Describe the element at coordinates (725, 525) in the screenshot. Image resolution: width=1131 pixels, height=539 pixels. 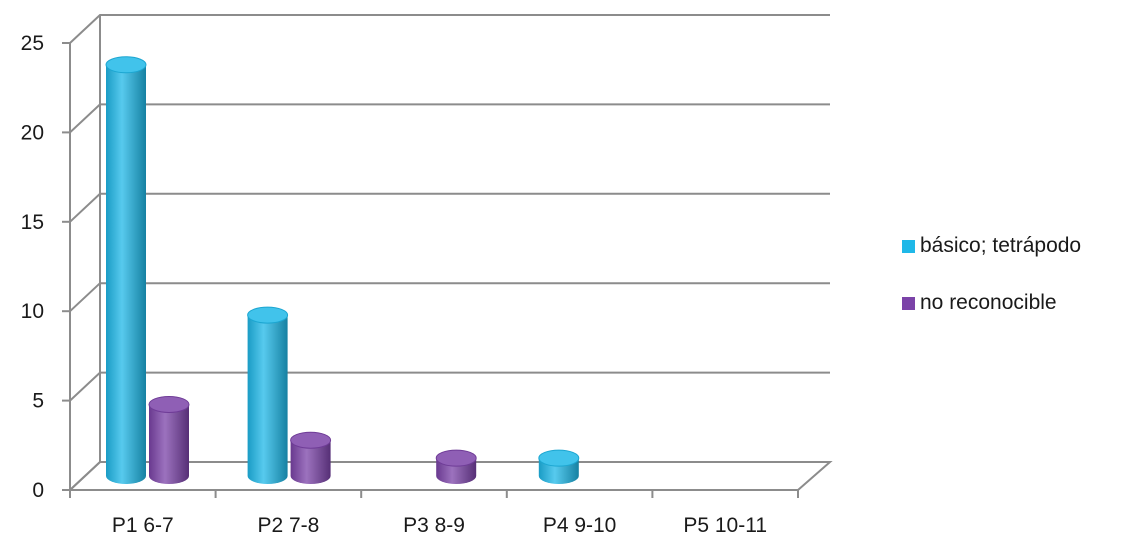
I see `x-tick-label: P5 10-11` at that location.